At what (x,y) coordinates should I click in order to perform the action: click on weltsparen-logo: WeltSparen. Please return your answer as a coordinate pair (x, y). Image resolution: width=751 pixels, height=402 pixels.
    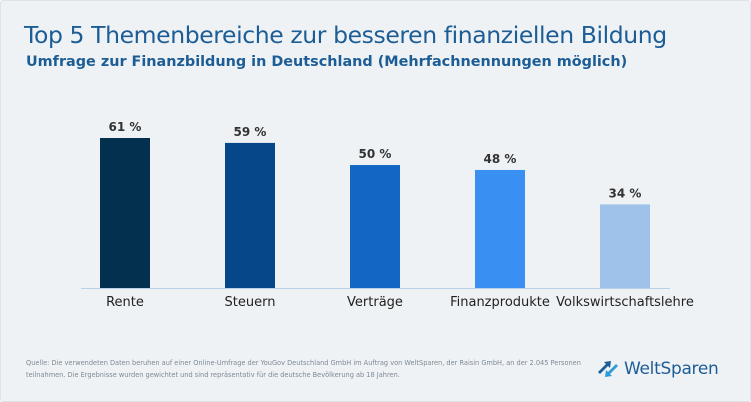
    Looking at the image, I should click on (657, 369).